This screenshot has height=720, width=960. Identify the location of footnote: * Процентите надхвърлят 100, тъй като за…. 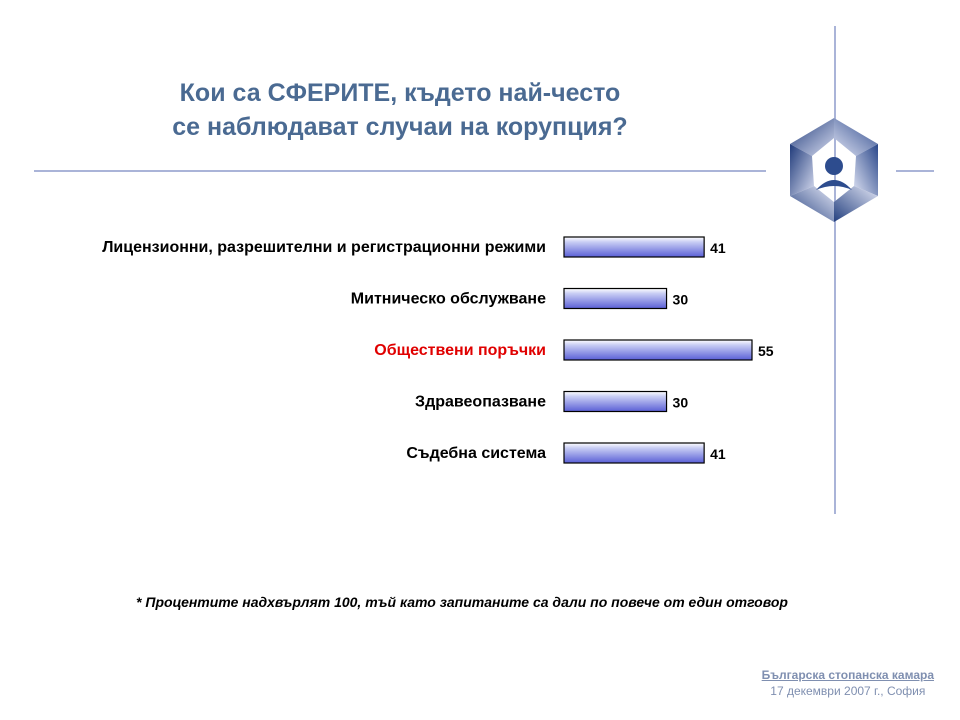
(462, 602).